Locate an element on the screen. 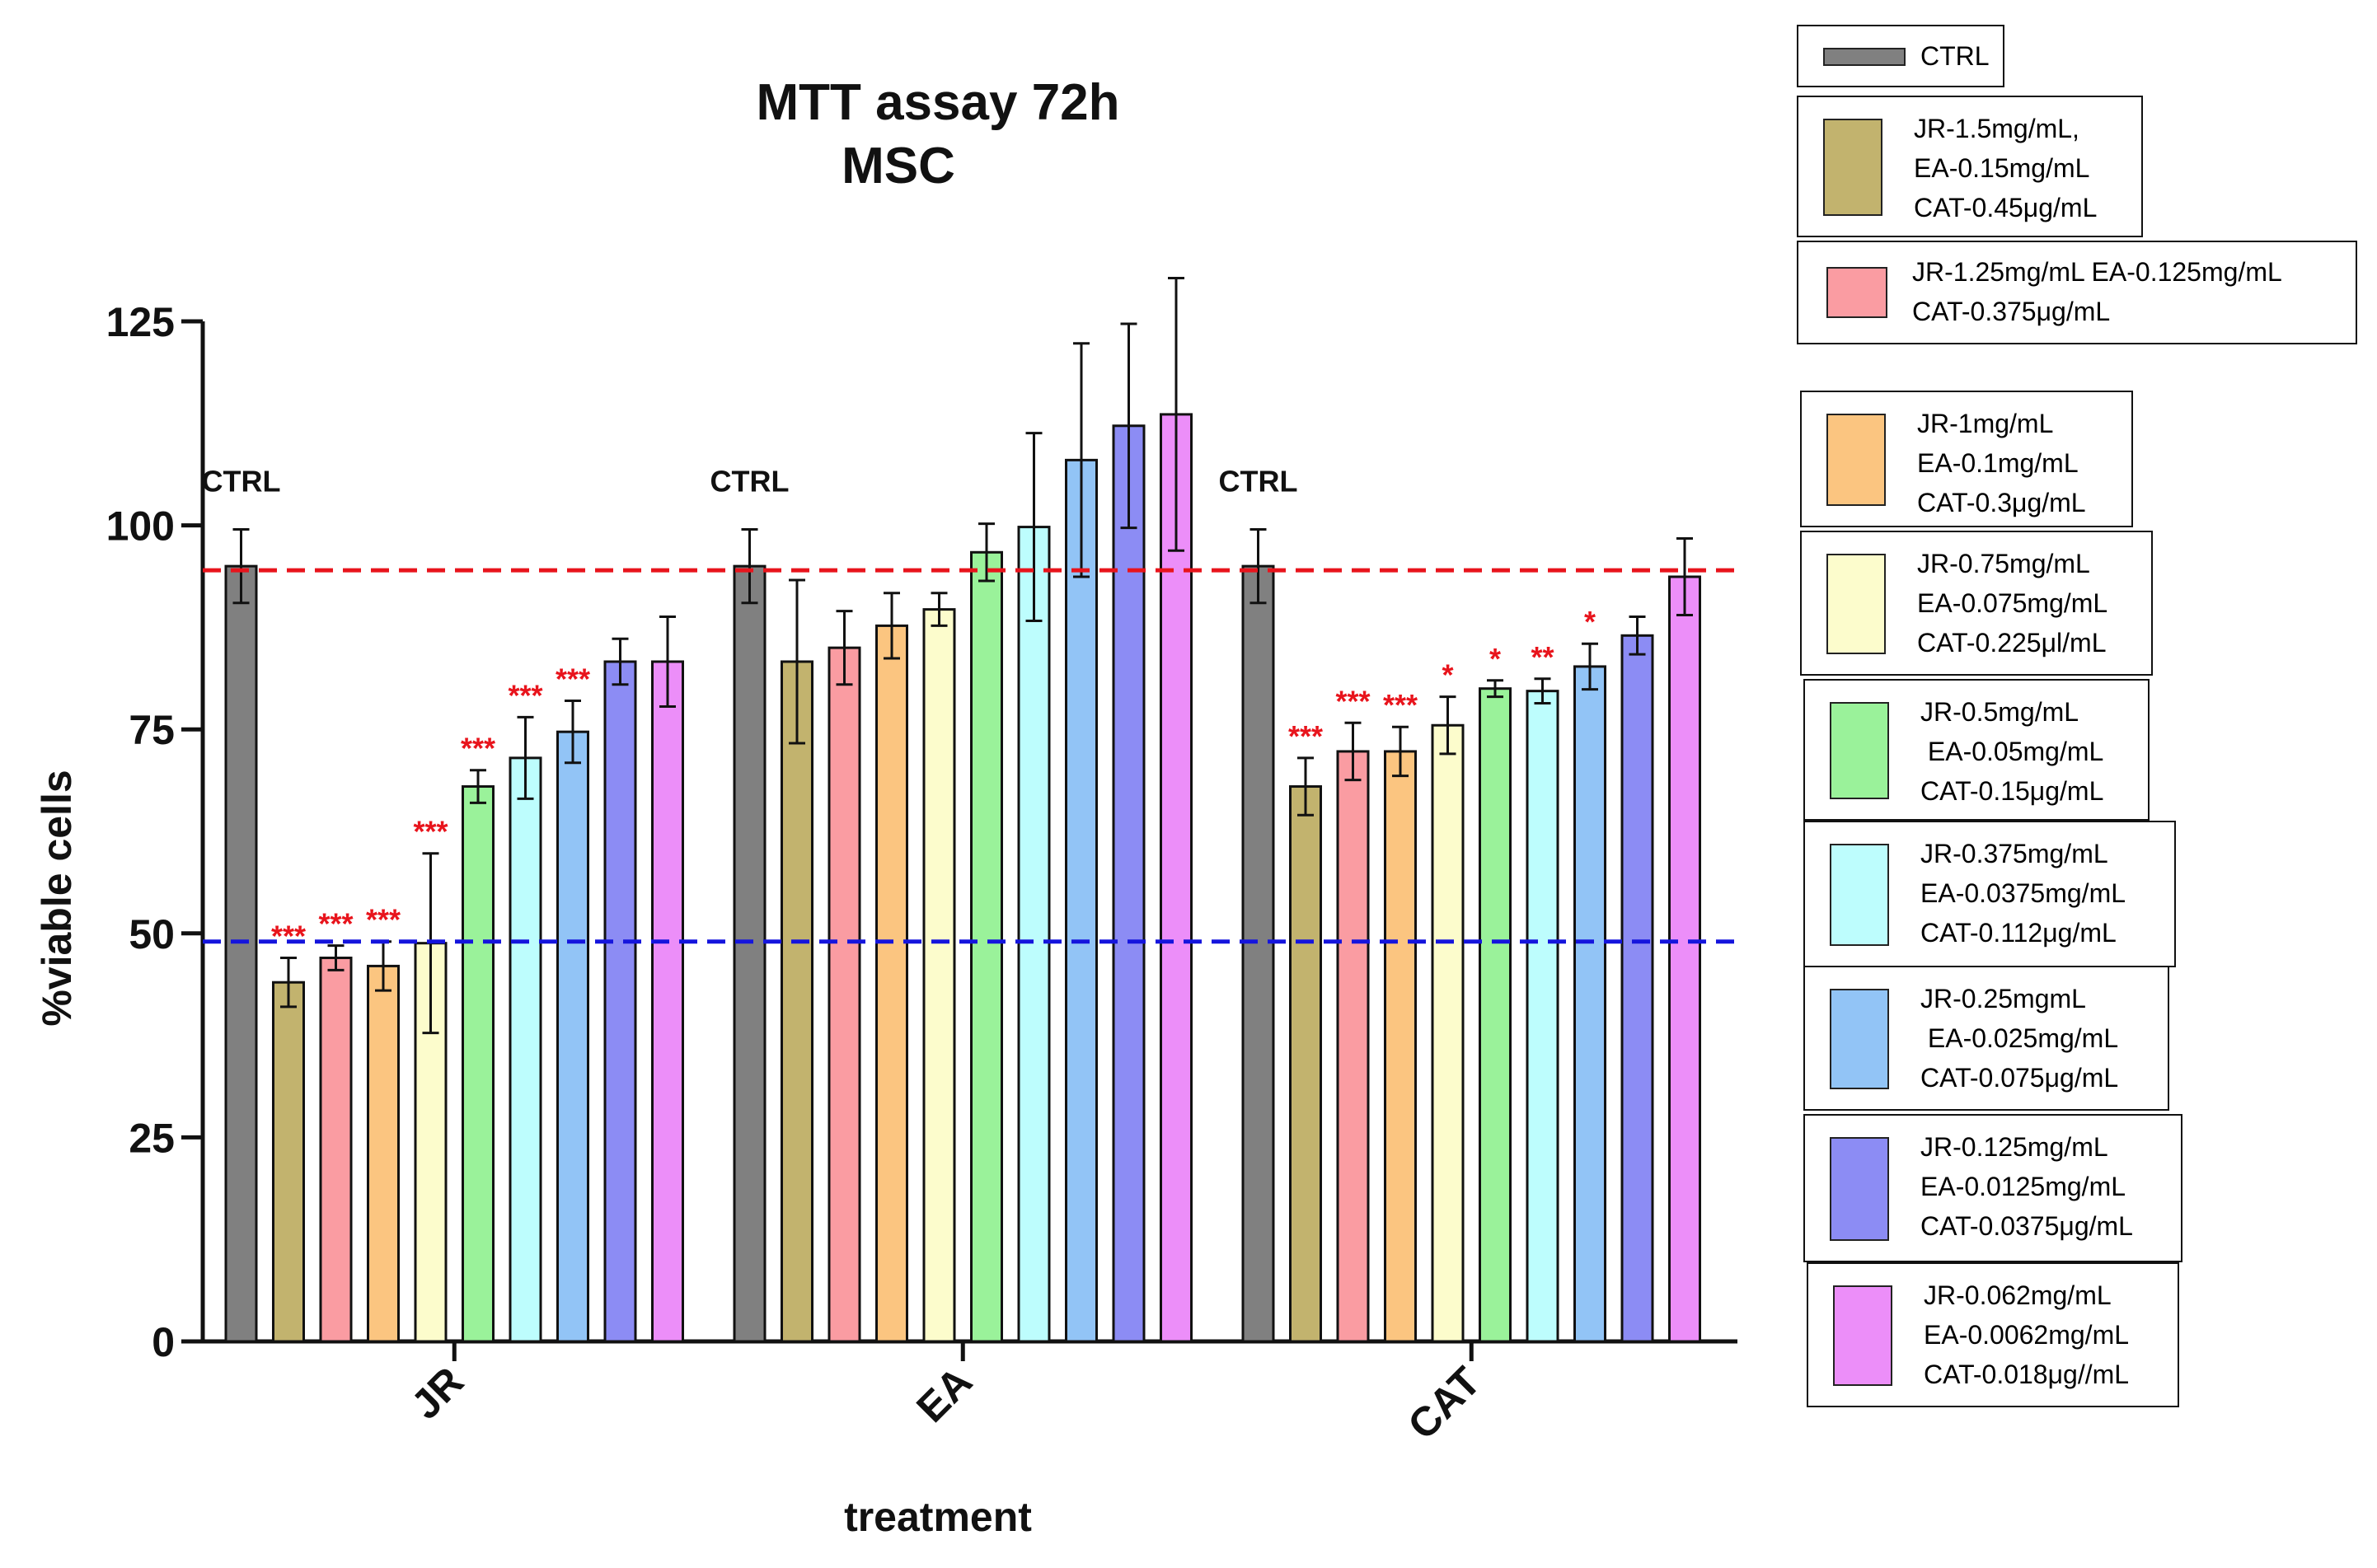 This screenshot has width=2377, height=1568. y-axis-label: %viable cells is located at coordinates (57, 898).